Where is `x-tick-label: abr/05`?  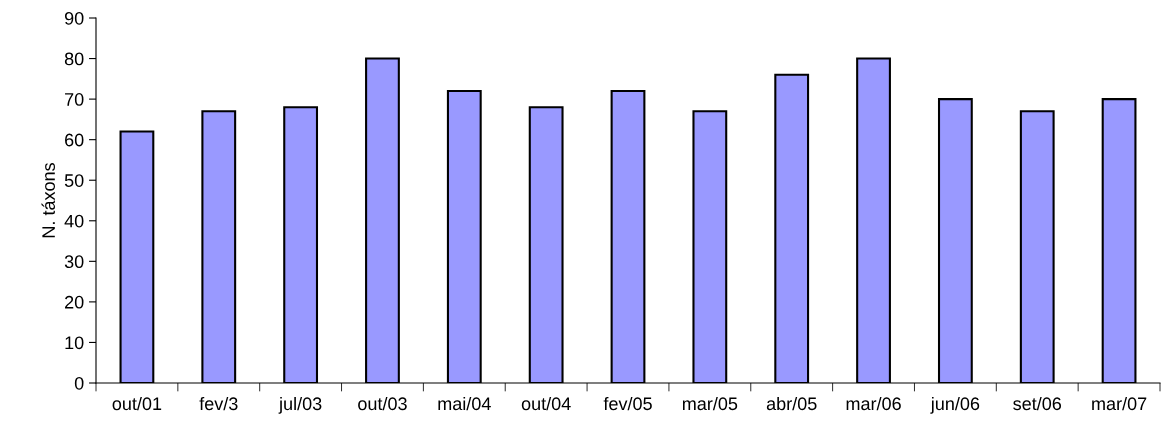
x-tick-label: abr/05 is located at coordinates (791, 403).